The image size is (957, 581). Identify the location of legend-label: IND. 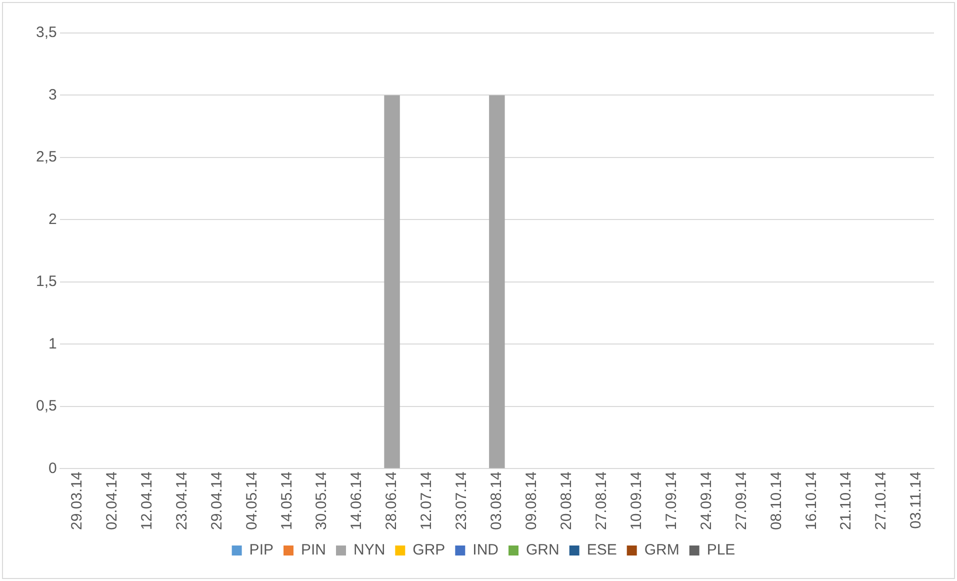
(485, 550).